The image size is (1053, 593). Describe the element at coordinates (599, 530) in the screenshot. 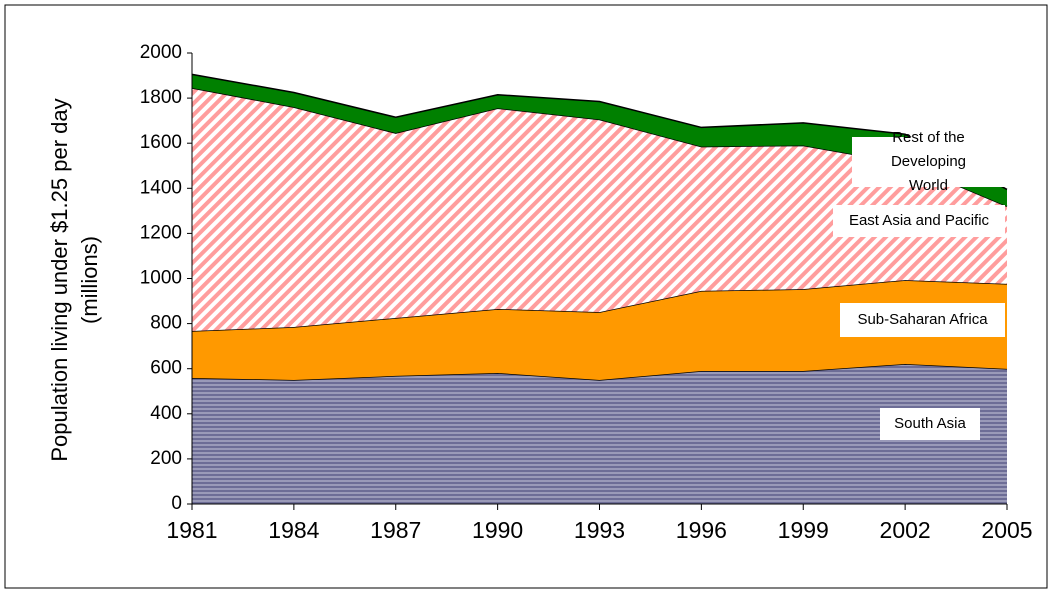

I see `x-tick-label: 1993` at that location.